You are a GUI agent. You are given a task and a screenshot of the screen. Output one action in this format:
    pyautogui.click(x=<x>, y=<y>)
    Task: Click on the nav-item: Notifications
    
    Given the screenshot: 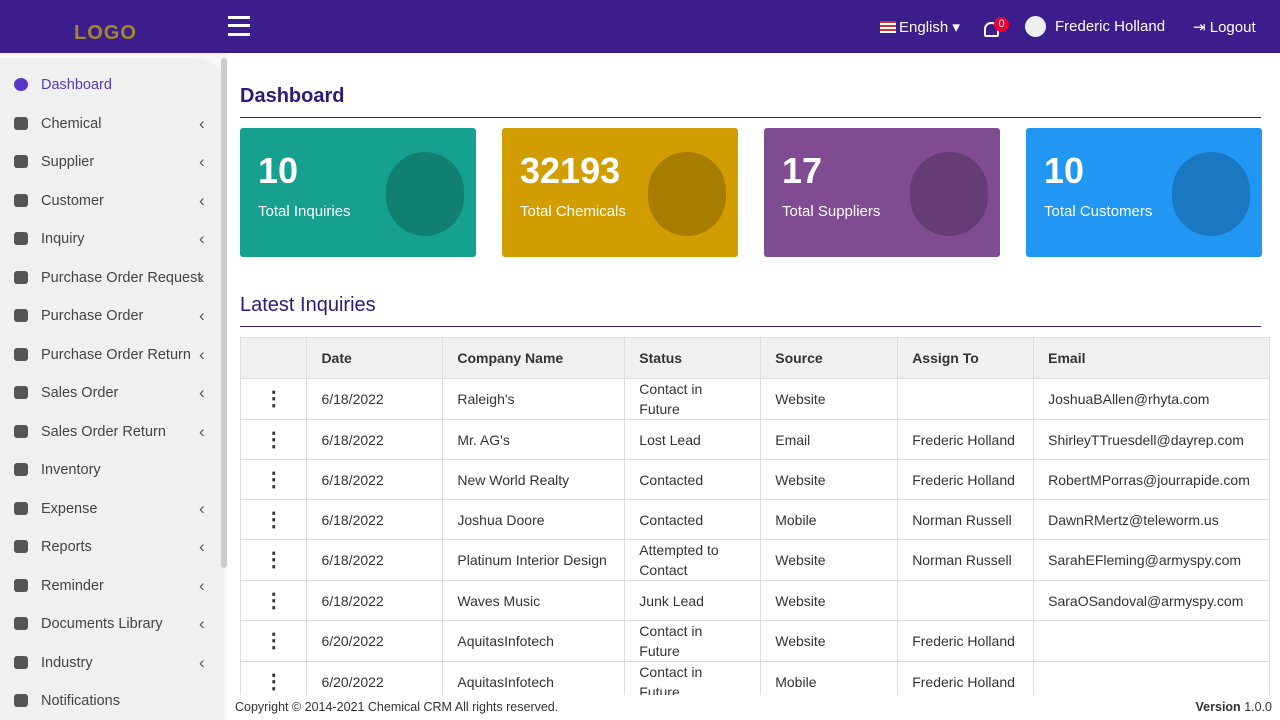 What is the action you would take?
    pyautogui.click(x=112, y=701)
    